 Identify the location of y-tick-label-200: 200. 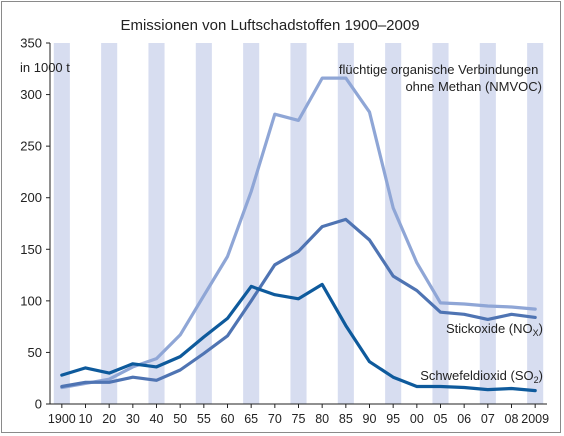
(31, 197).